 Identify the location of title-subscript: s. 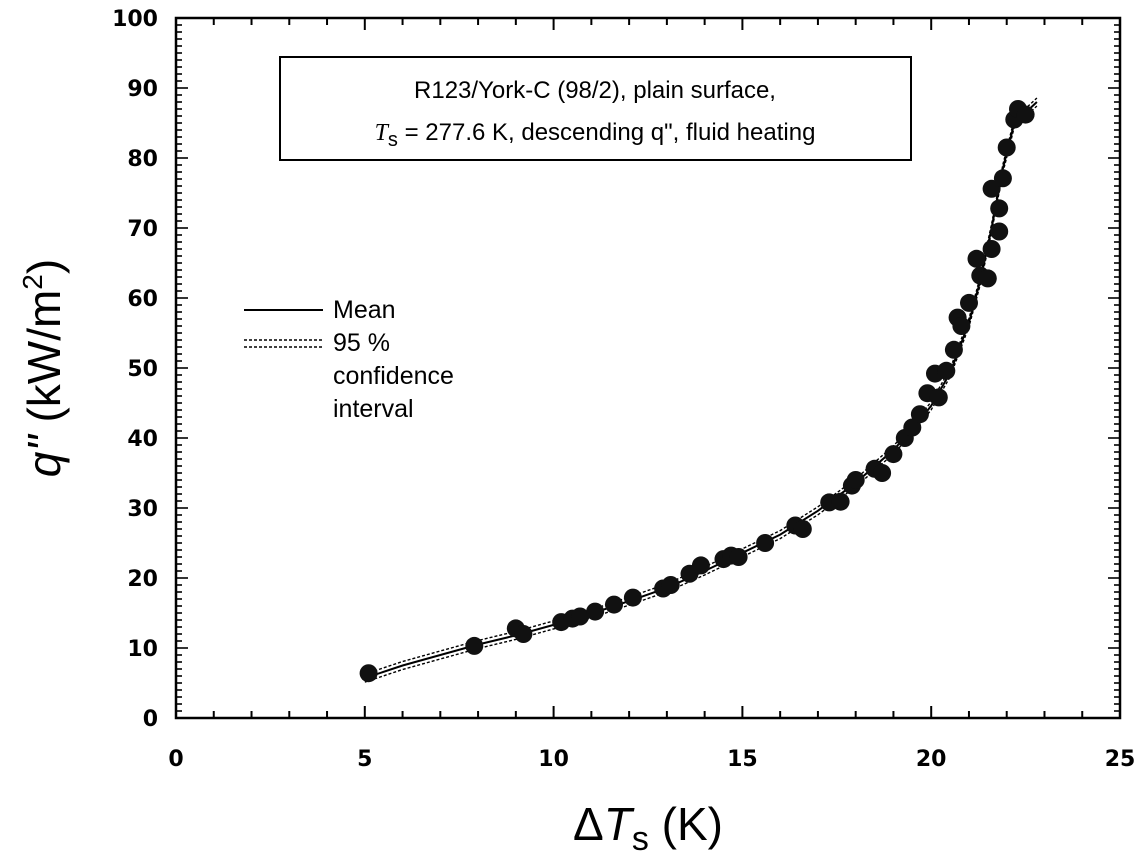
(393, 140).